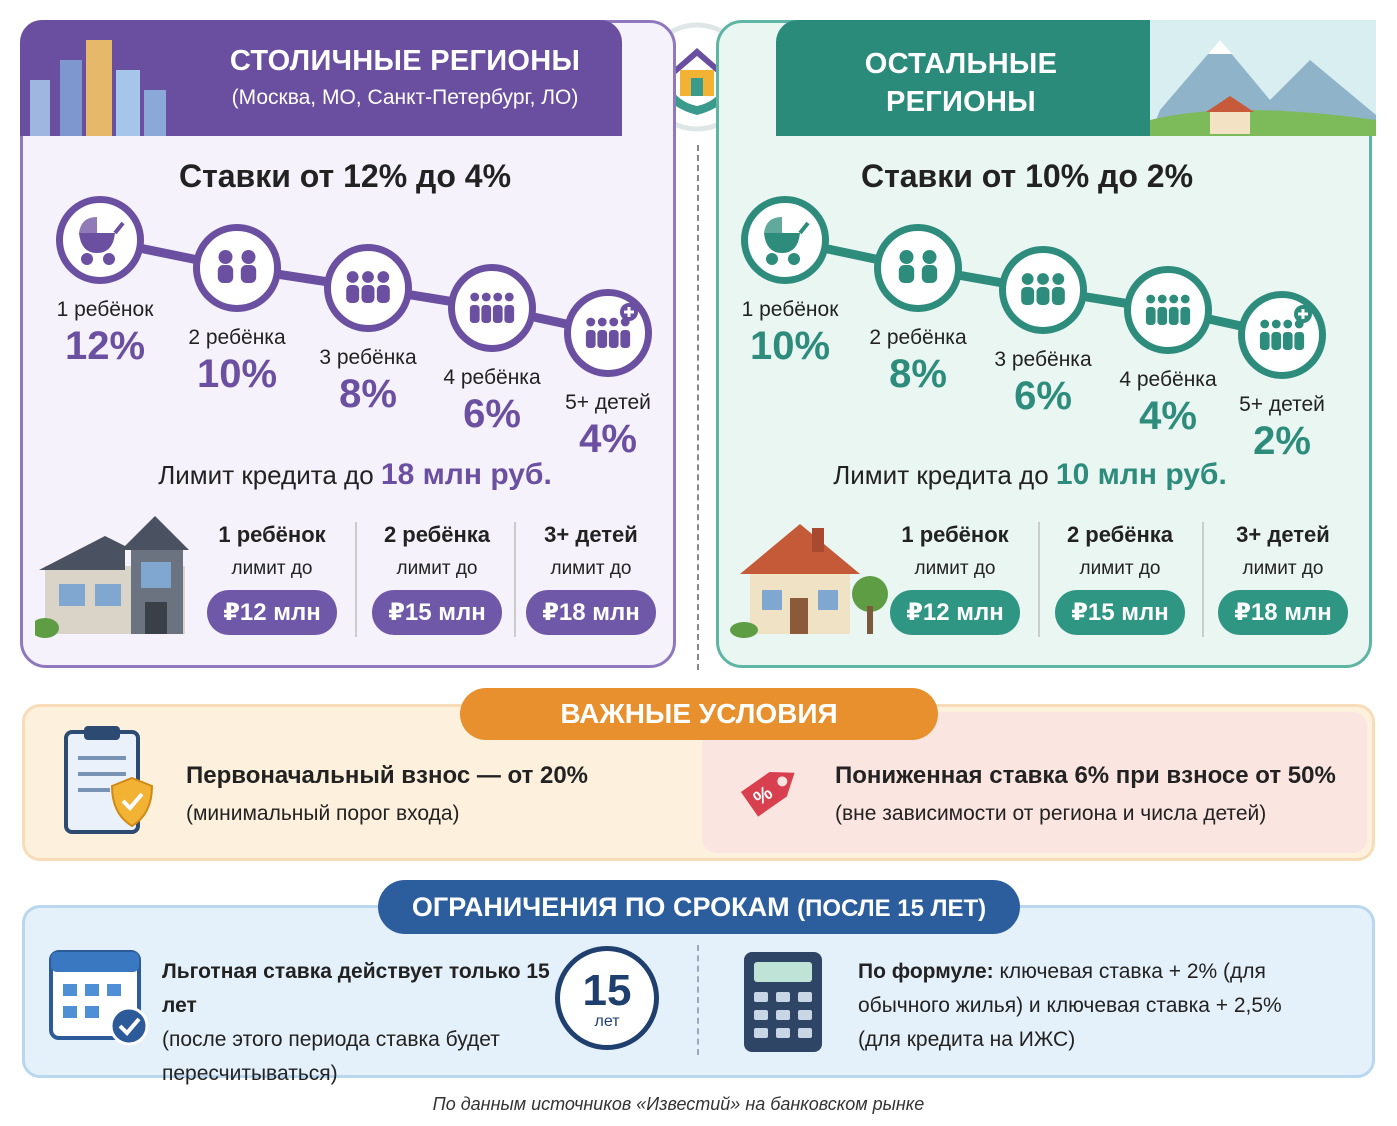 This screenshot has height=1126, width=1397. I want to click on terms-divider, so click(698, 1000).